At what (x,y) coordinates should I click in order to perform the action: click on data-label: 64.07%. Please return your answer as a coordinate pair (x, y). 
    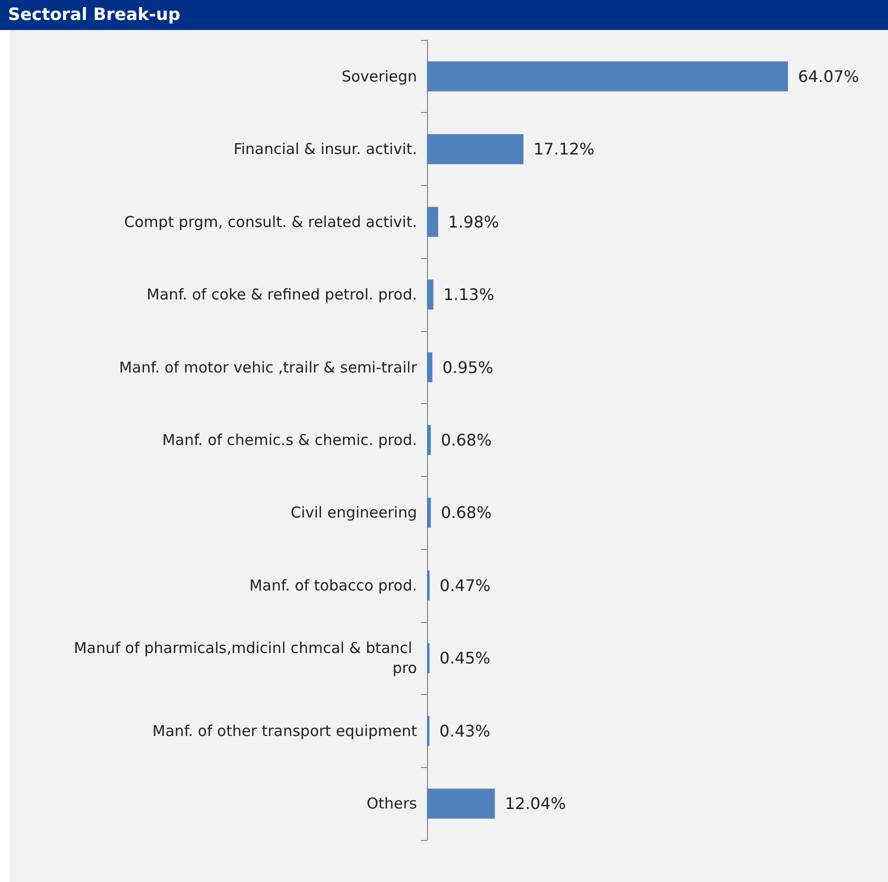
    Looking at the image, I should click on (828, 76).